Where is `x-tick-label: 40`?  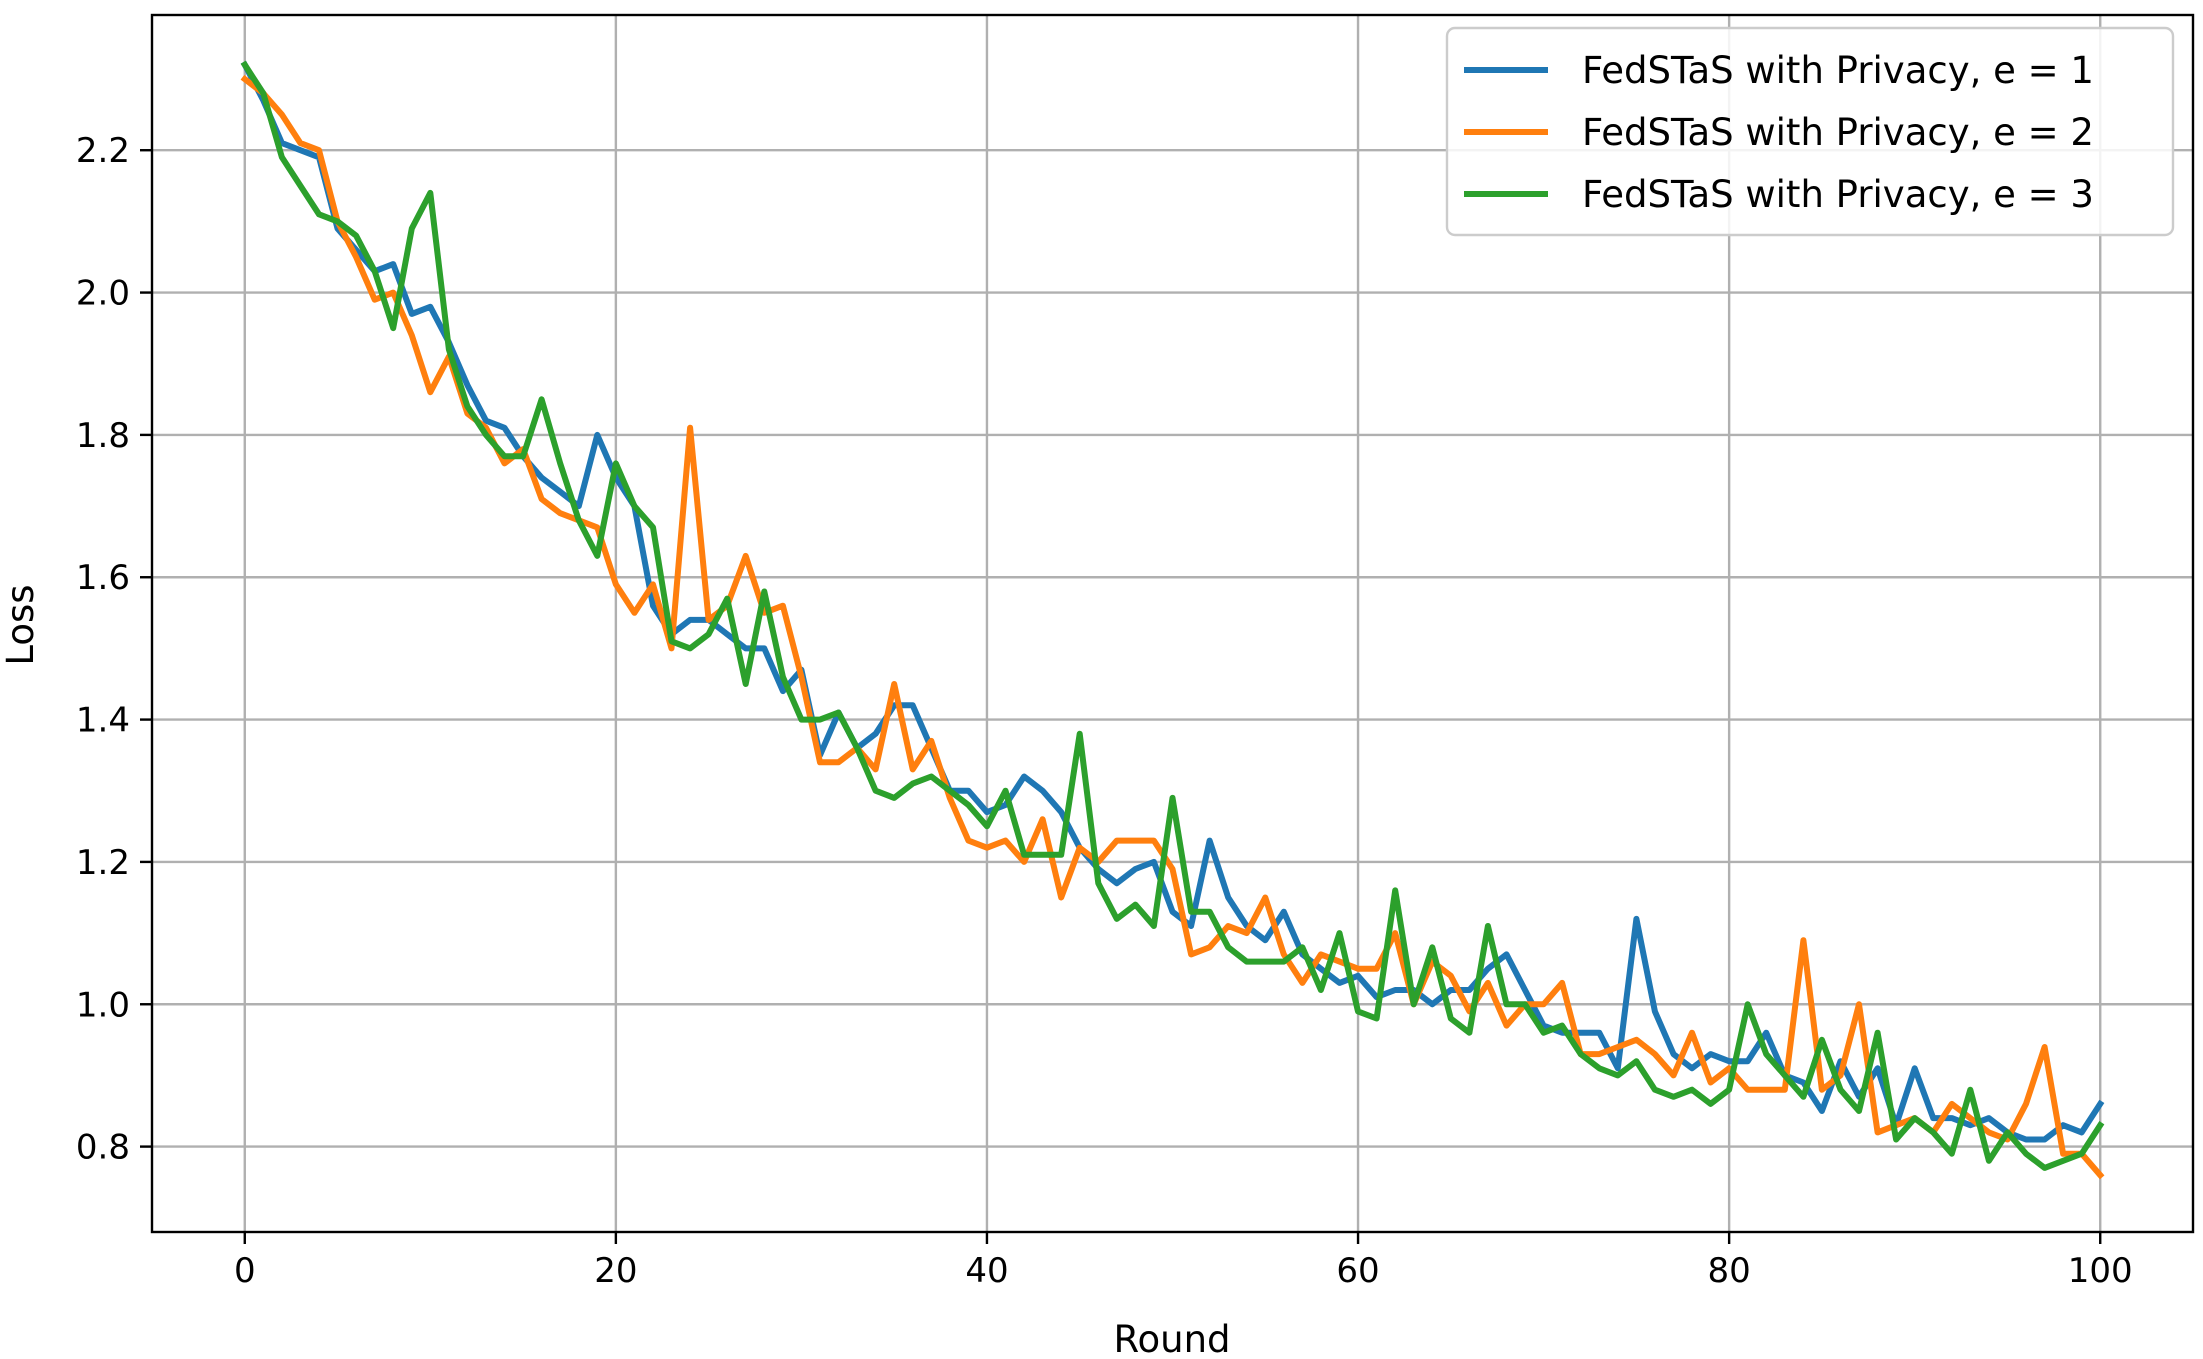 x-tick-label: 40 is located at coordinates (986, 1271).